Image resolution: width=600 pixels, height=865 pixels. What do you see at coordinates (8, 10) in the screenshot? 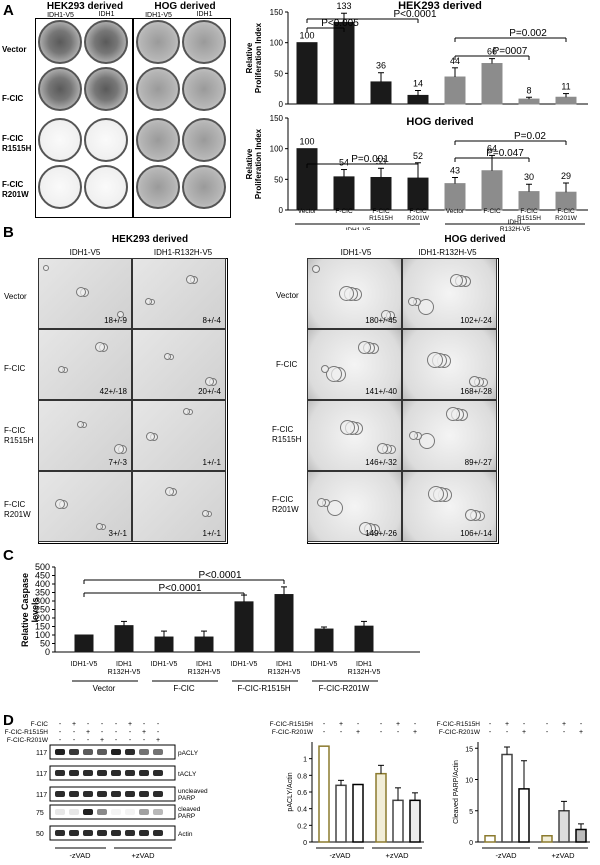
I see `panel-a-label: A` at bounding box center [8, 10].